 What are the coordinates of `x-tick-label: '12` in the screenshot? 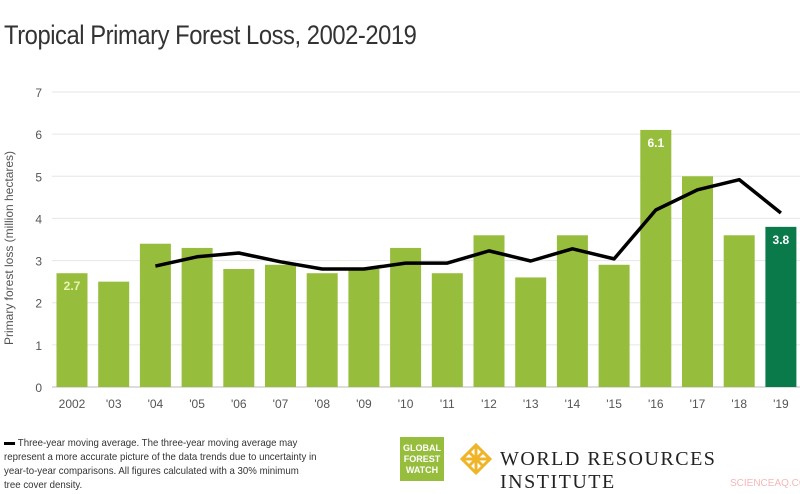 It's located at (489, 404).